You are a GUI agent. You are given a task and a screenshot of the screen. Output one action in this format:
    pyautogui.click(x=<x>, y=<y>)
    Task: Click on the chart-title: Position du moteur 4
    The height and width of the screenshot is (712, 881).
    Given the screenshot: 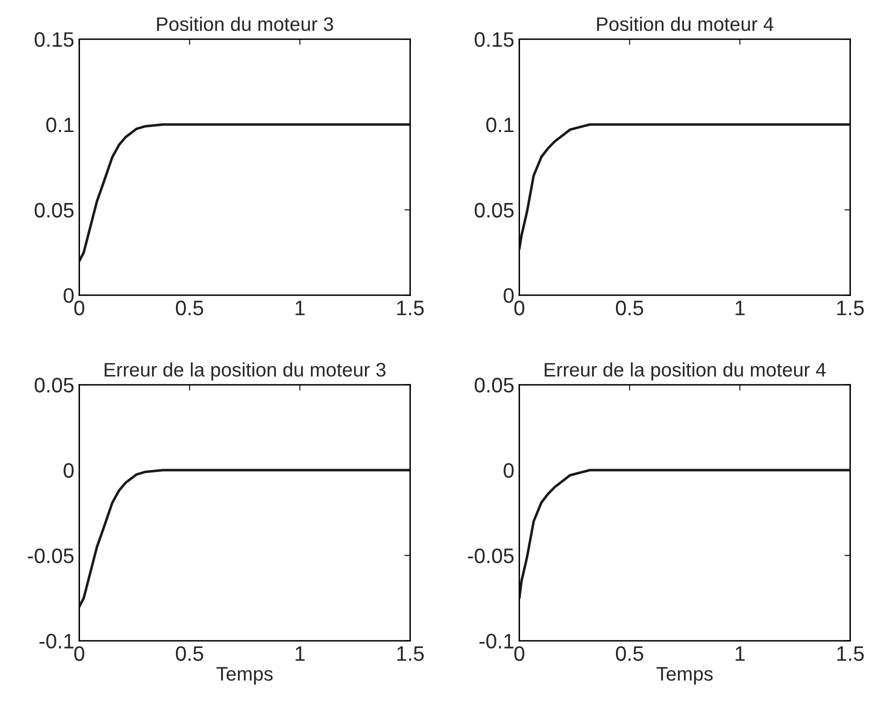 What is the action you would take?
    pyautogui.click(x=685, y=24)
    